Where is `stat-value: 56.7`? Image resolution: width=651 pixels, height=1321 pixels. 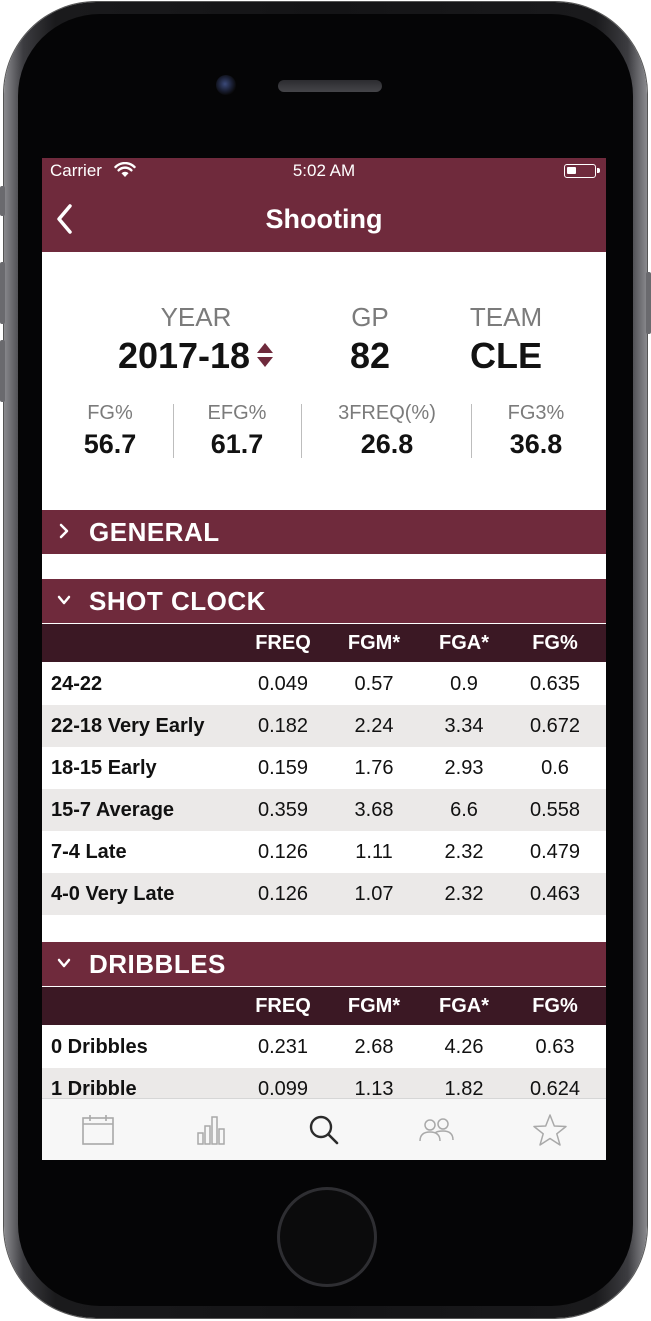
stat-value: 56.7 is located at coordinates (110, 444).